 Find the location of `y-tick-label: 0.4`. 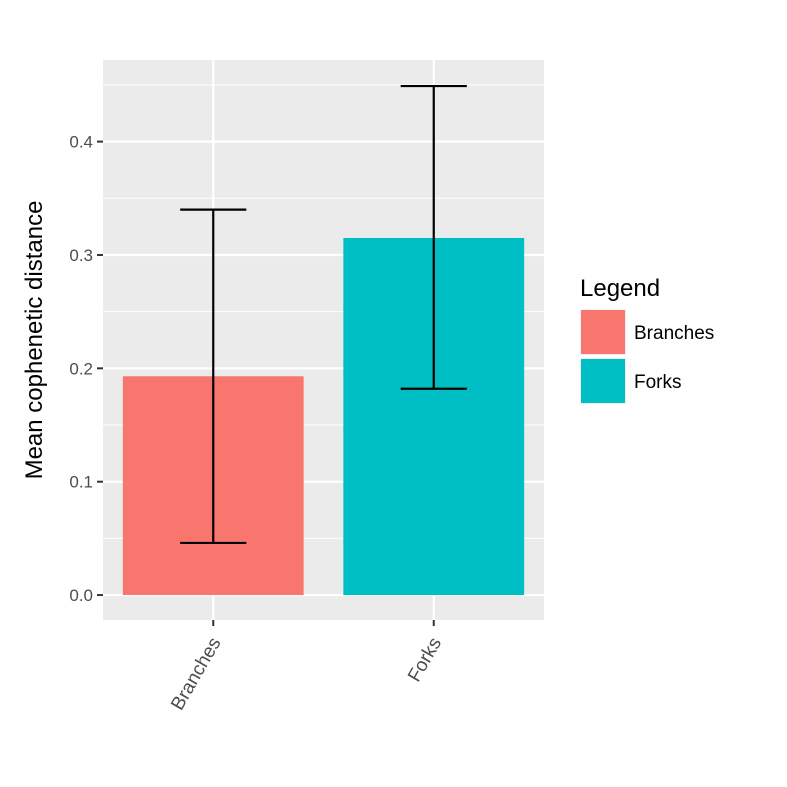

y-tick-label: 0.4 is located at coordinates (81, 142).